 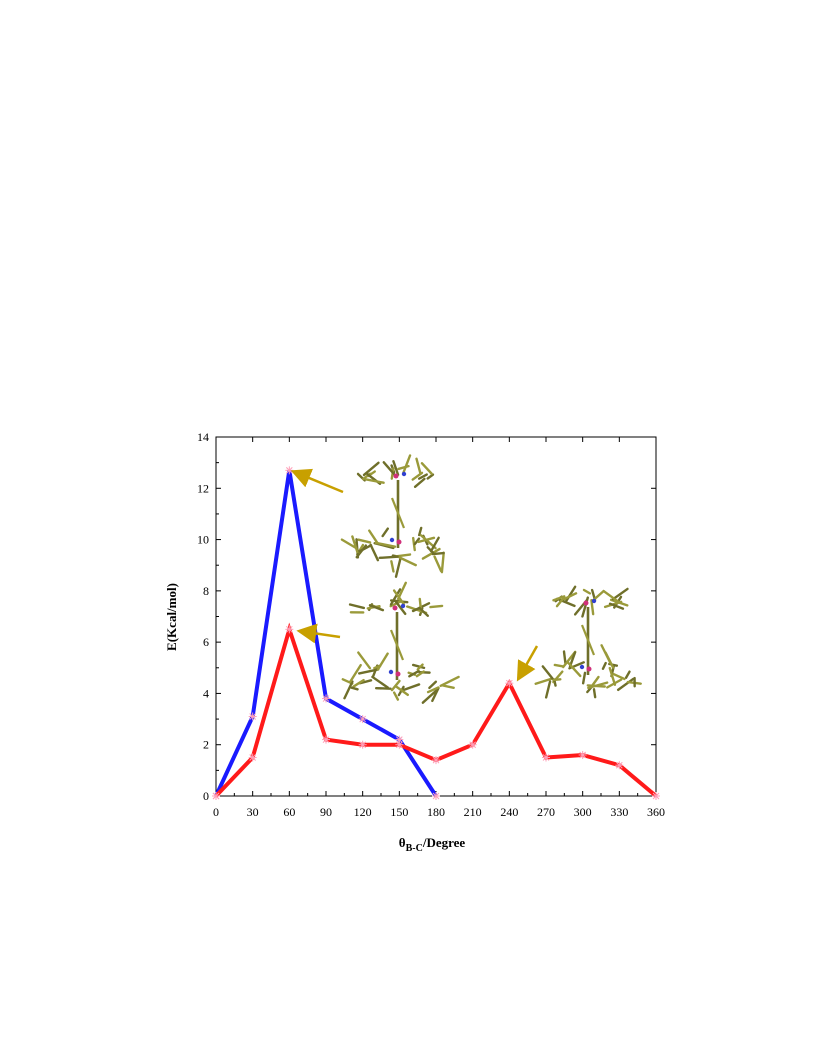 I want to click on y-tick-label: 8, so click(x=206, y=591).